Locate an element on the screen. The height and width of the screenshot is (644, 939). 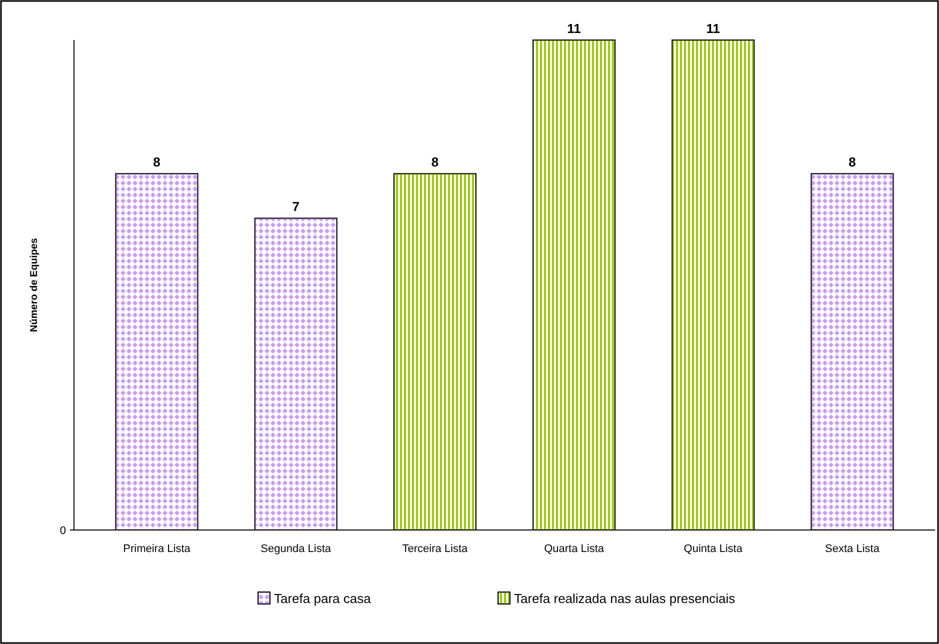
x-tick-label: Terceira Lista is located at coordinates (435, 549).